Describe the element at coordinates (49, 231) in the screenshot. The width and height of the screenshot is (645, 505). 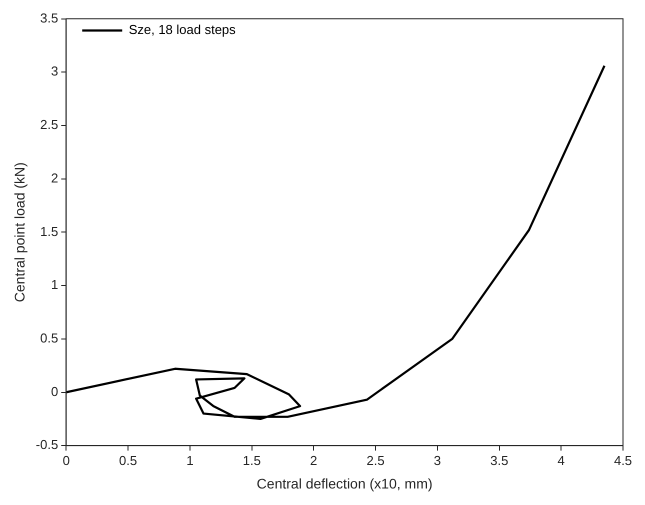
I see `y-tick-label: 1.5` at that location.